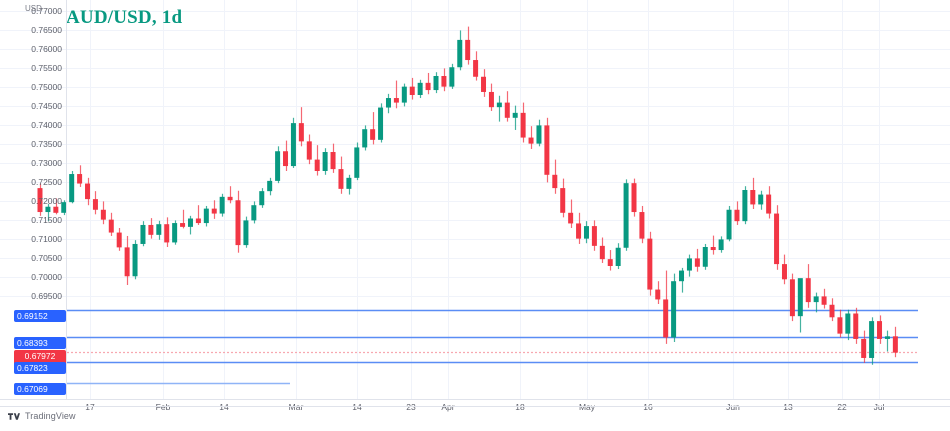 The height and width of the screenshot is (431, 950). I want to click on time-axis-tick: Feb, so click(163, 407).